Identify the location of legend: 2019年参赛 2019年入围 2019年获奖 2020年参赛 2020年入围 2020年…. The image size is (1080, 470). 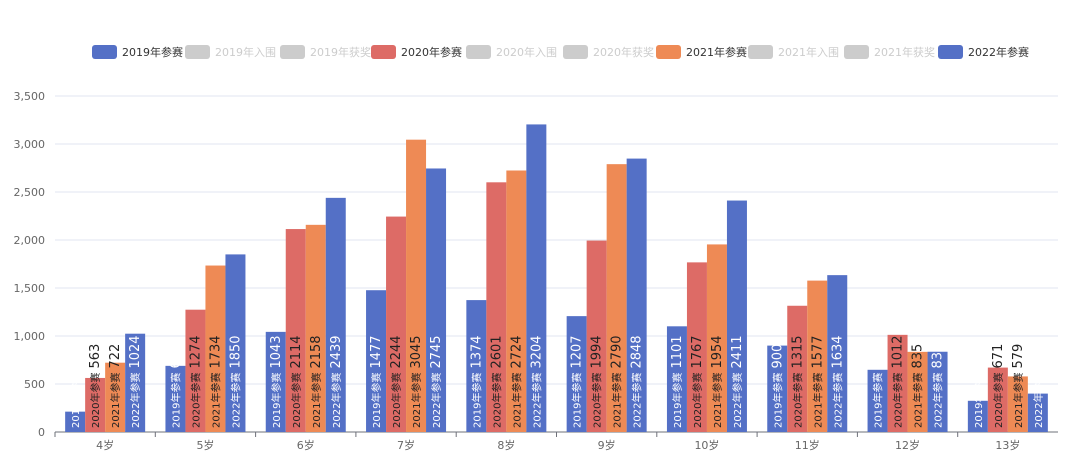
(540, 52).